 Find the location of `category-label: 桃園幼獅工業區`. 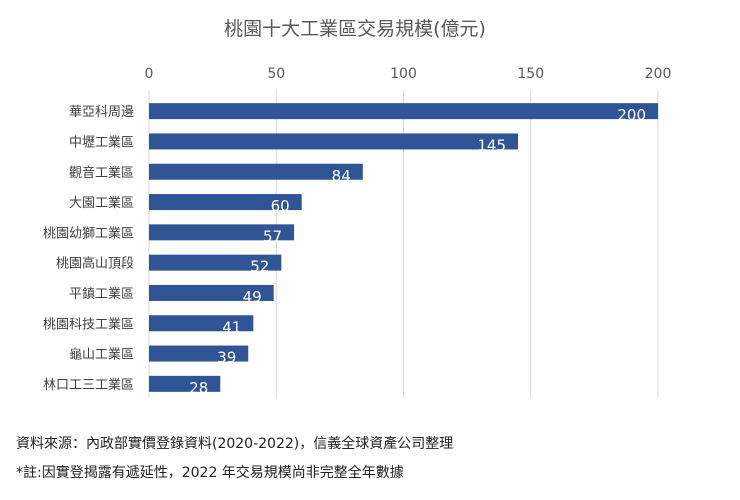

category-label: 桃園幼獅工業區 is located at coordinates (88, 233).